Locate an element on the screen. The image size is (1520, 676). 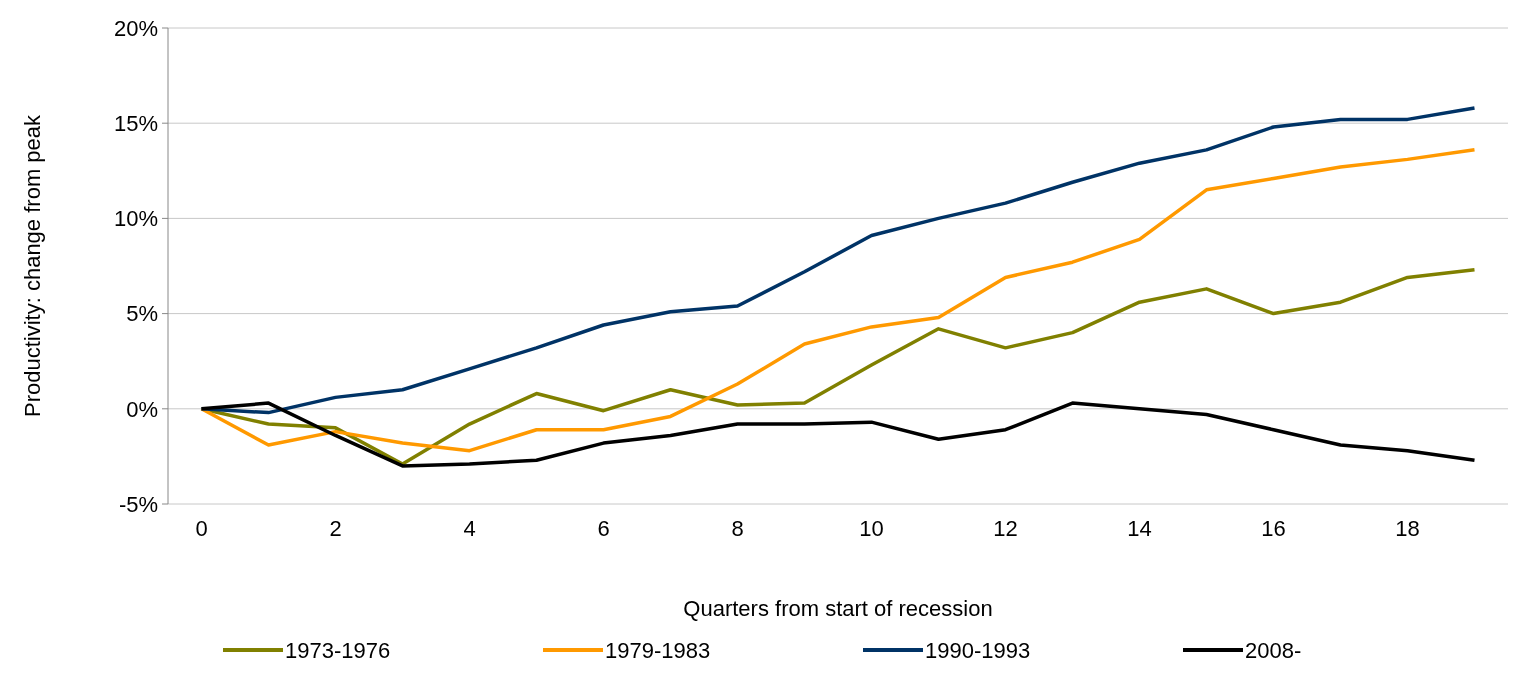
y-axis-title: Productivity: change from peak is located at coordinates (32, 265).